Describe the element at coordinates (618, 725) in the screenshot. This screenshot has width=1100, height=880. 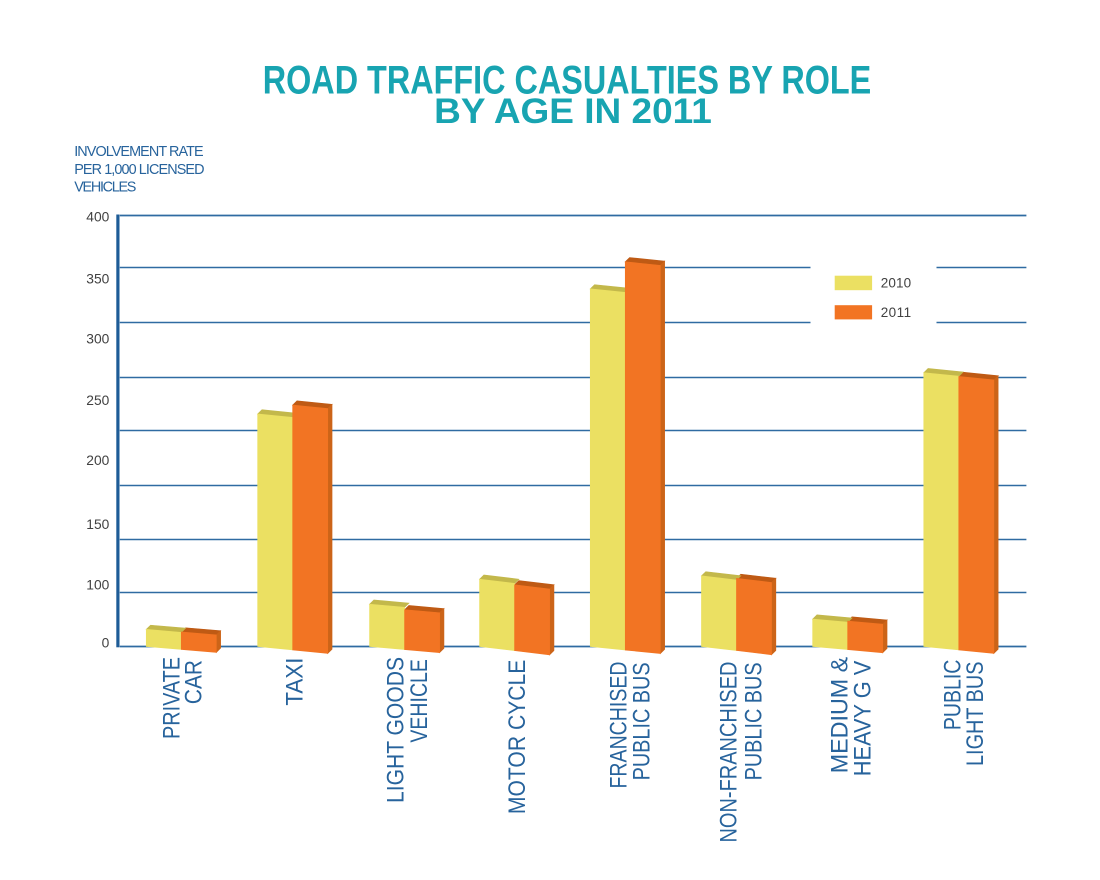
I see `svg-text: FRANCHISED` at that location.